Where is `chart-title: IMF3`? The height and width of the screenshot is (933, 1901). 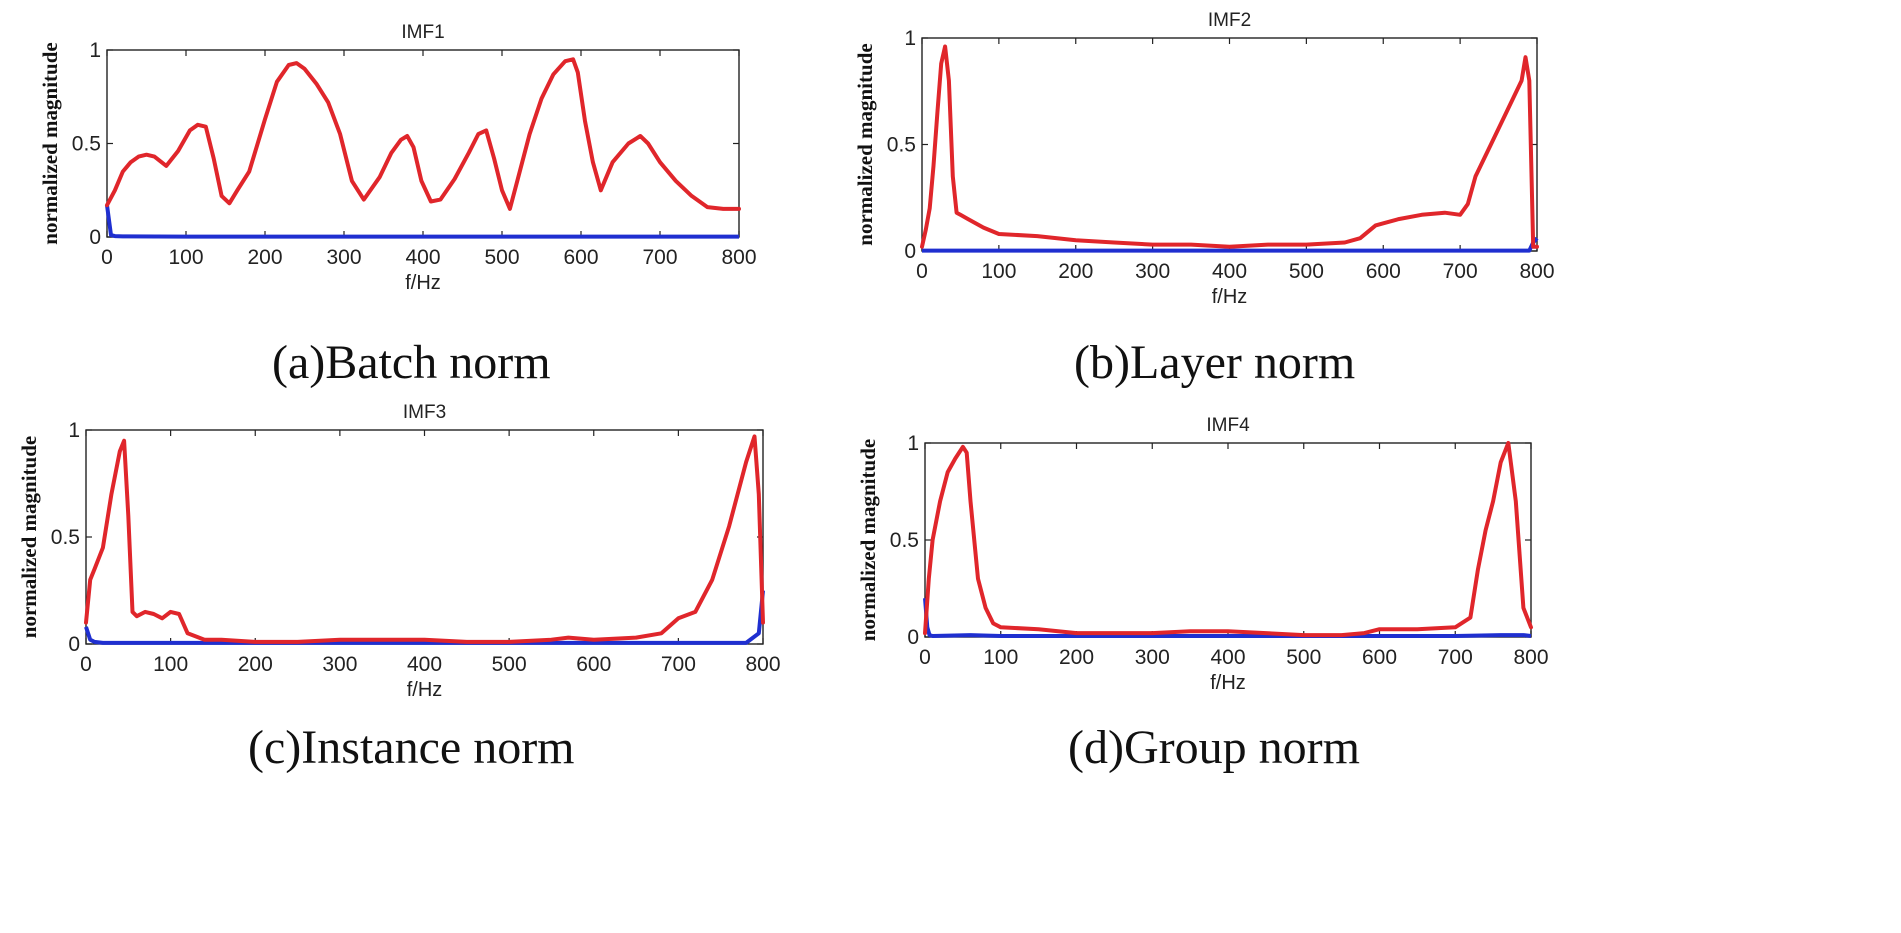
chart-title: IMF3 is located at coordinates (424, 412).